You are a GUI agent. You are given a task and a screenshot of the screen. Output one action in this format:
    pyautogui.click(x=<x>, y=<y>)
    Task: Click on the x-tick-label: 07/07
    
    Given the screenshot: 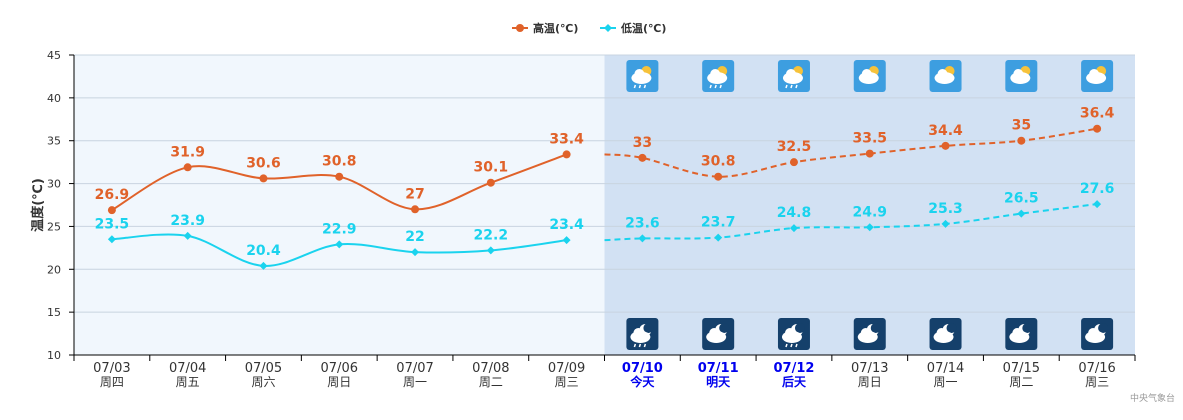 What is the action you would take?
    pyautogui.click(x=414, y=368)
    